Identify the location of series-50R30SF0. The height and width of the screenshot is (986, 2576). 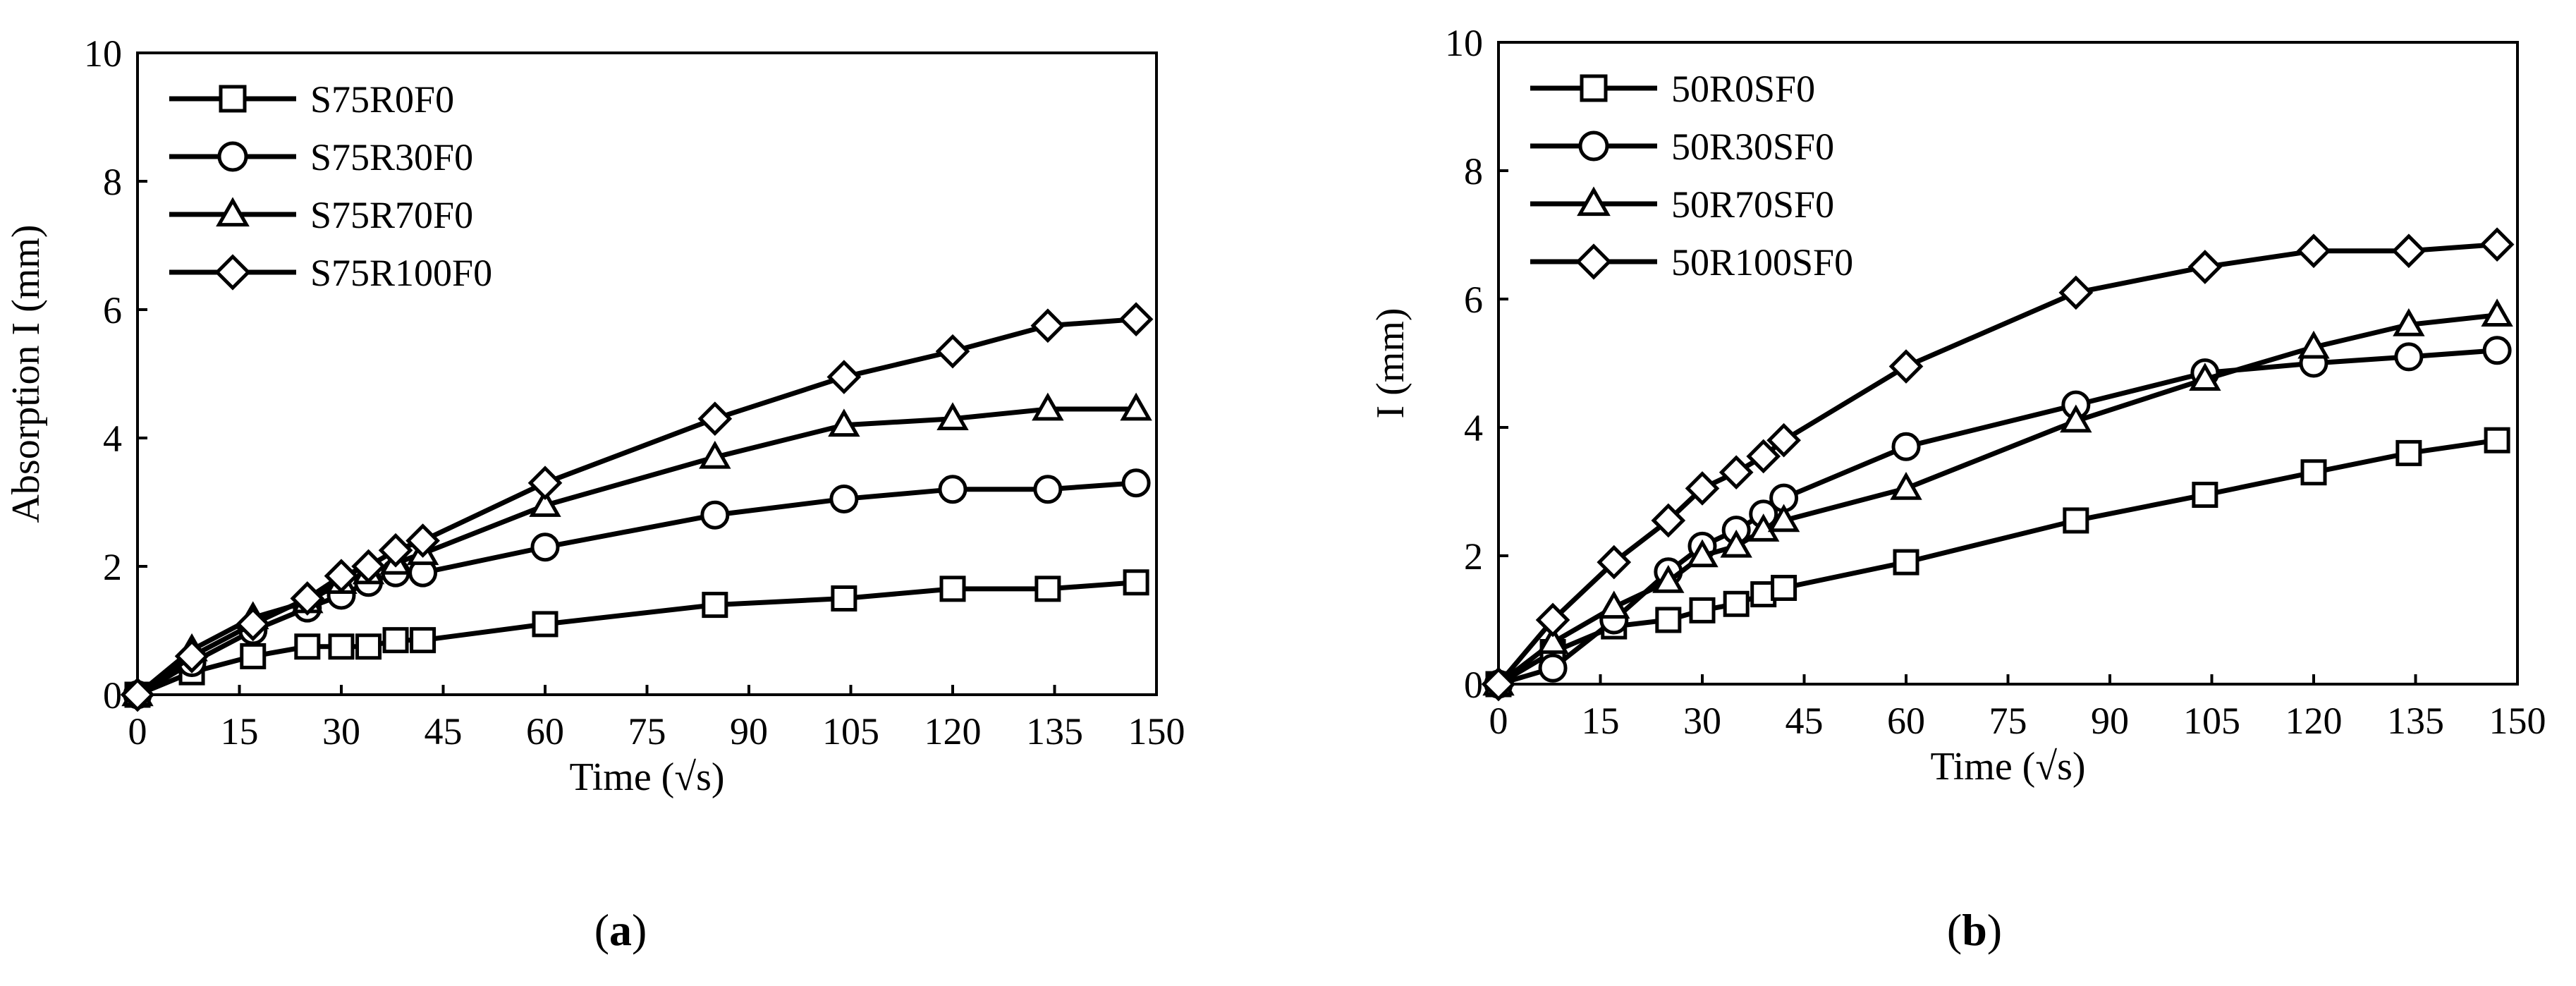
(1998, 517).